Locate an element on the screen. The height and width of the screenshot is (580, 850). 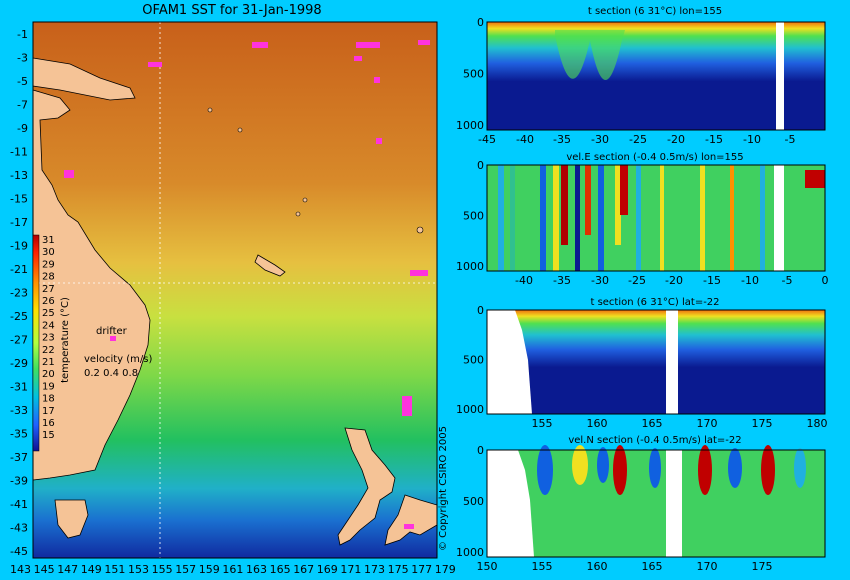
lon-tick-label: 175 is located at coordinates (398, 569).